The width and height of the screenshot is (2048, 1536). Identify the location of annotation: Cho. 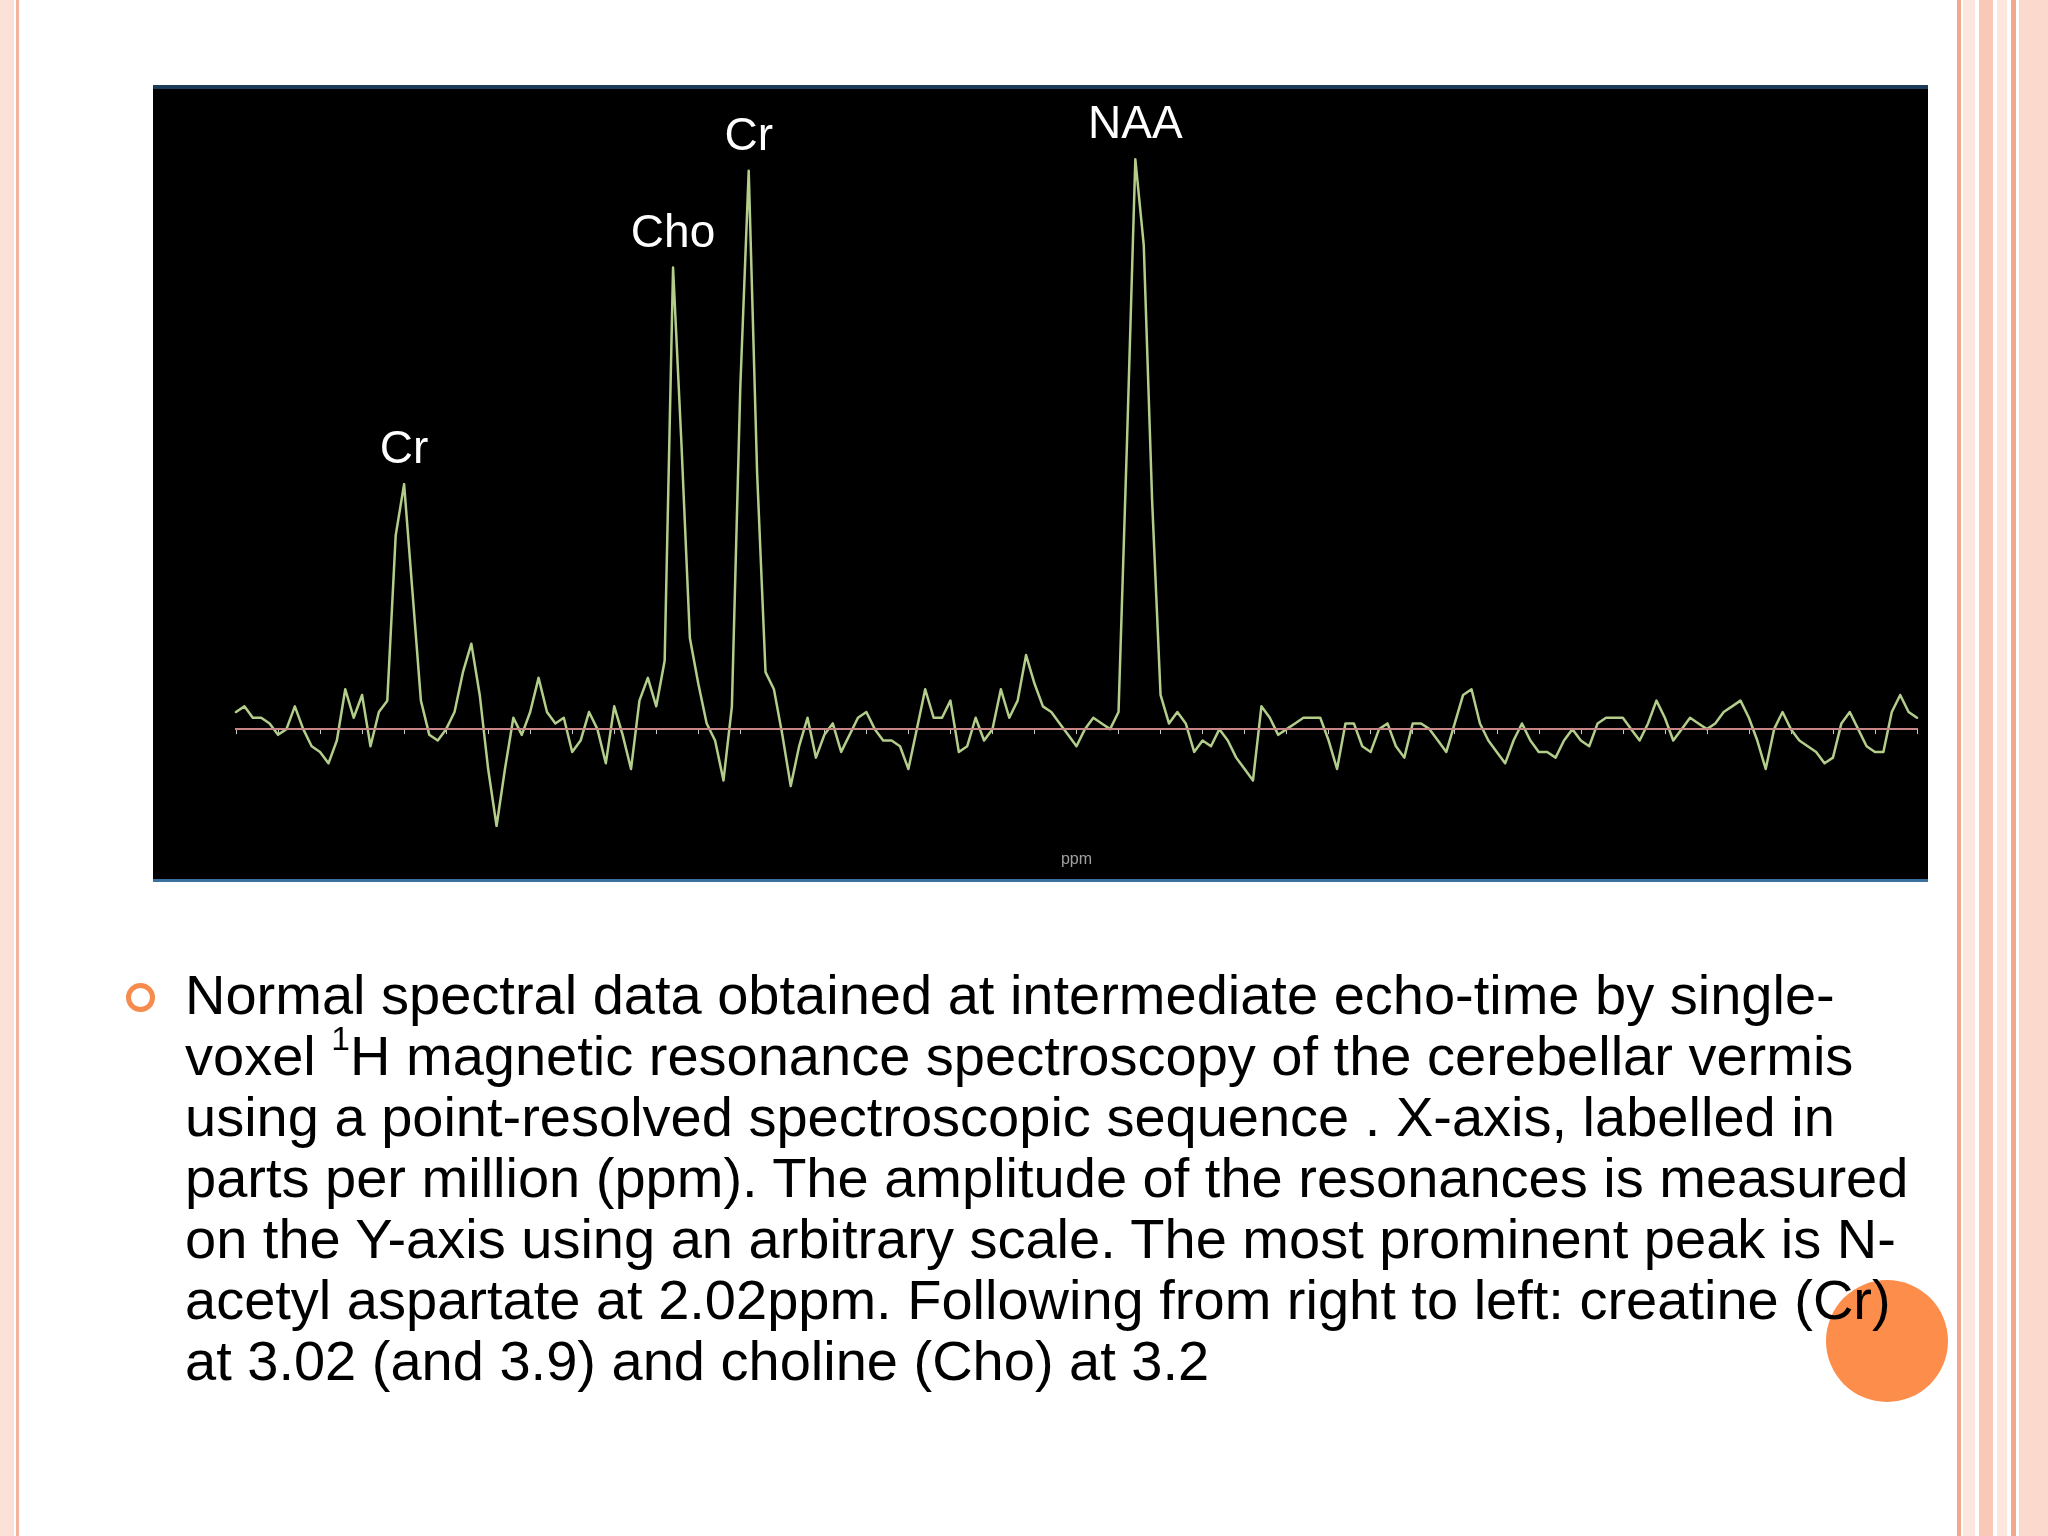
(673, 230).